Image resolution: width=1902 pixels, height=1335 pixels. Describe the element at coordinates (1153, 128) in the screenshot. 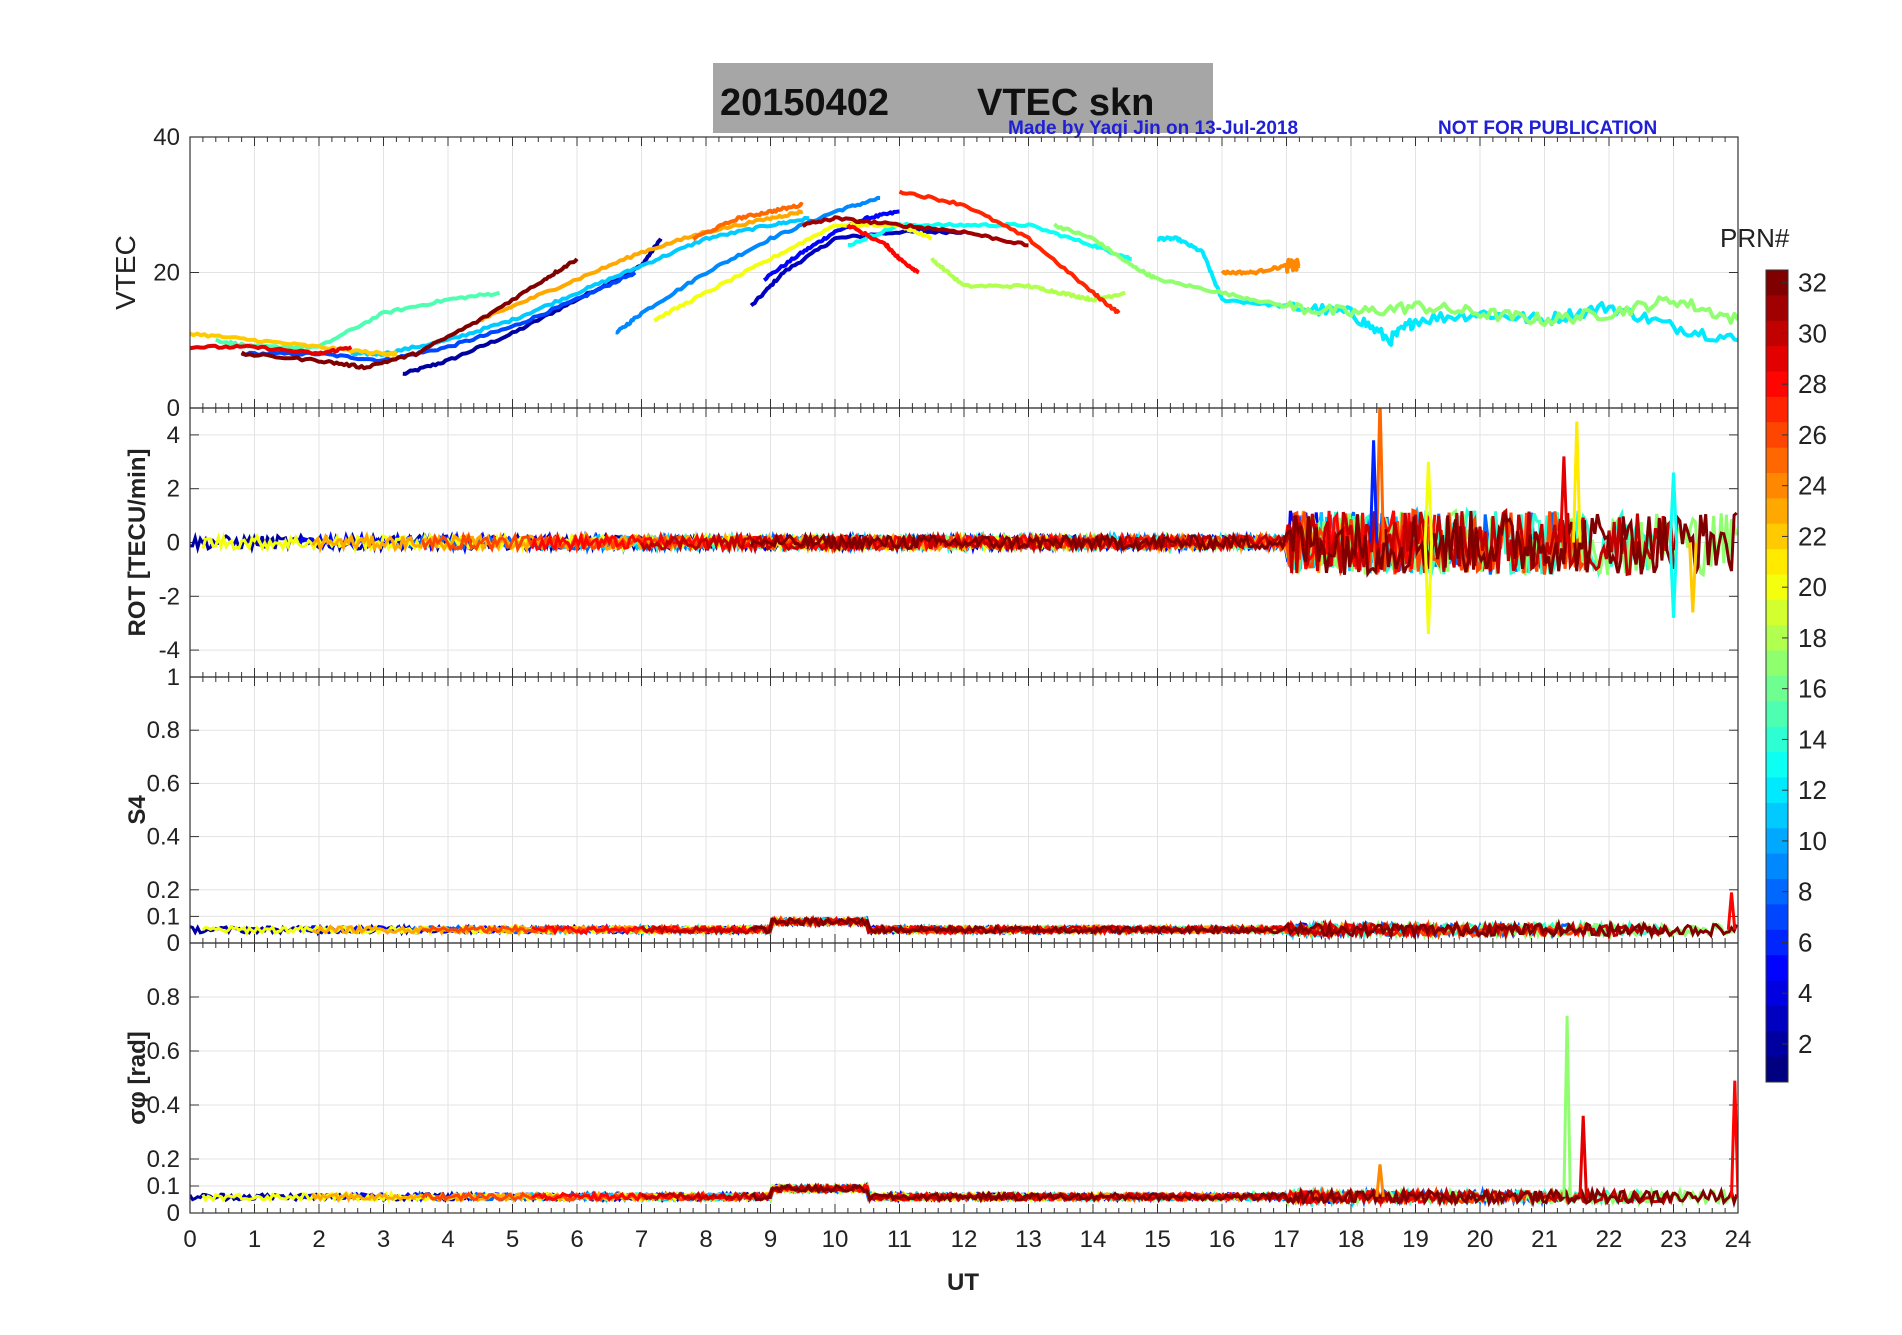

I see `credit-author: Made by Yaqi Jin on 13-Jul-2018` at that location.